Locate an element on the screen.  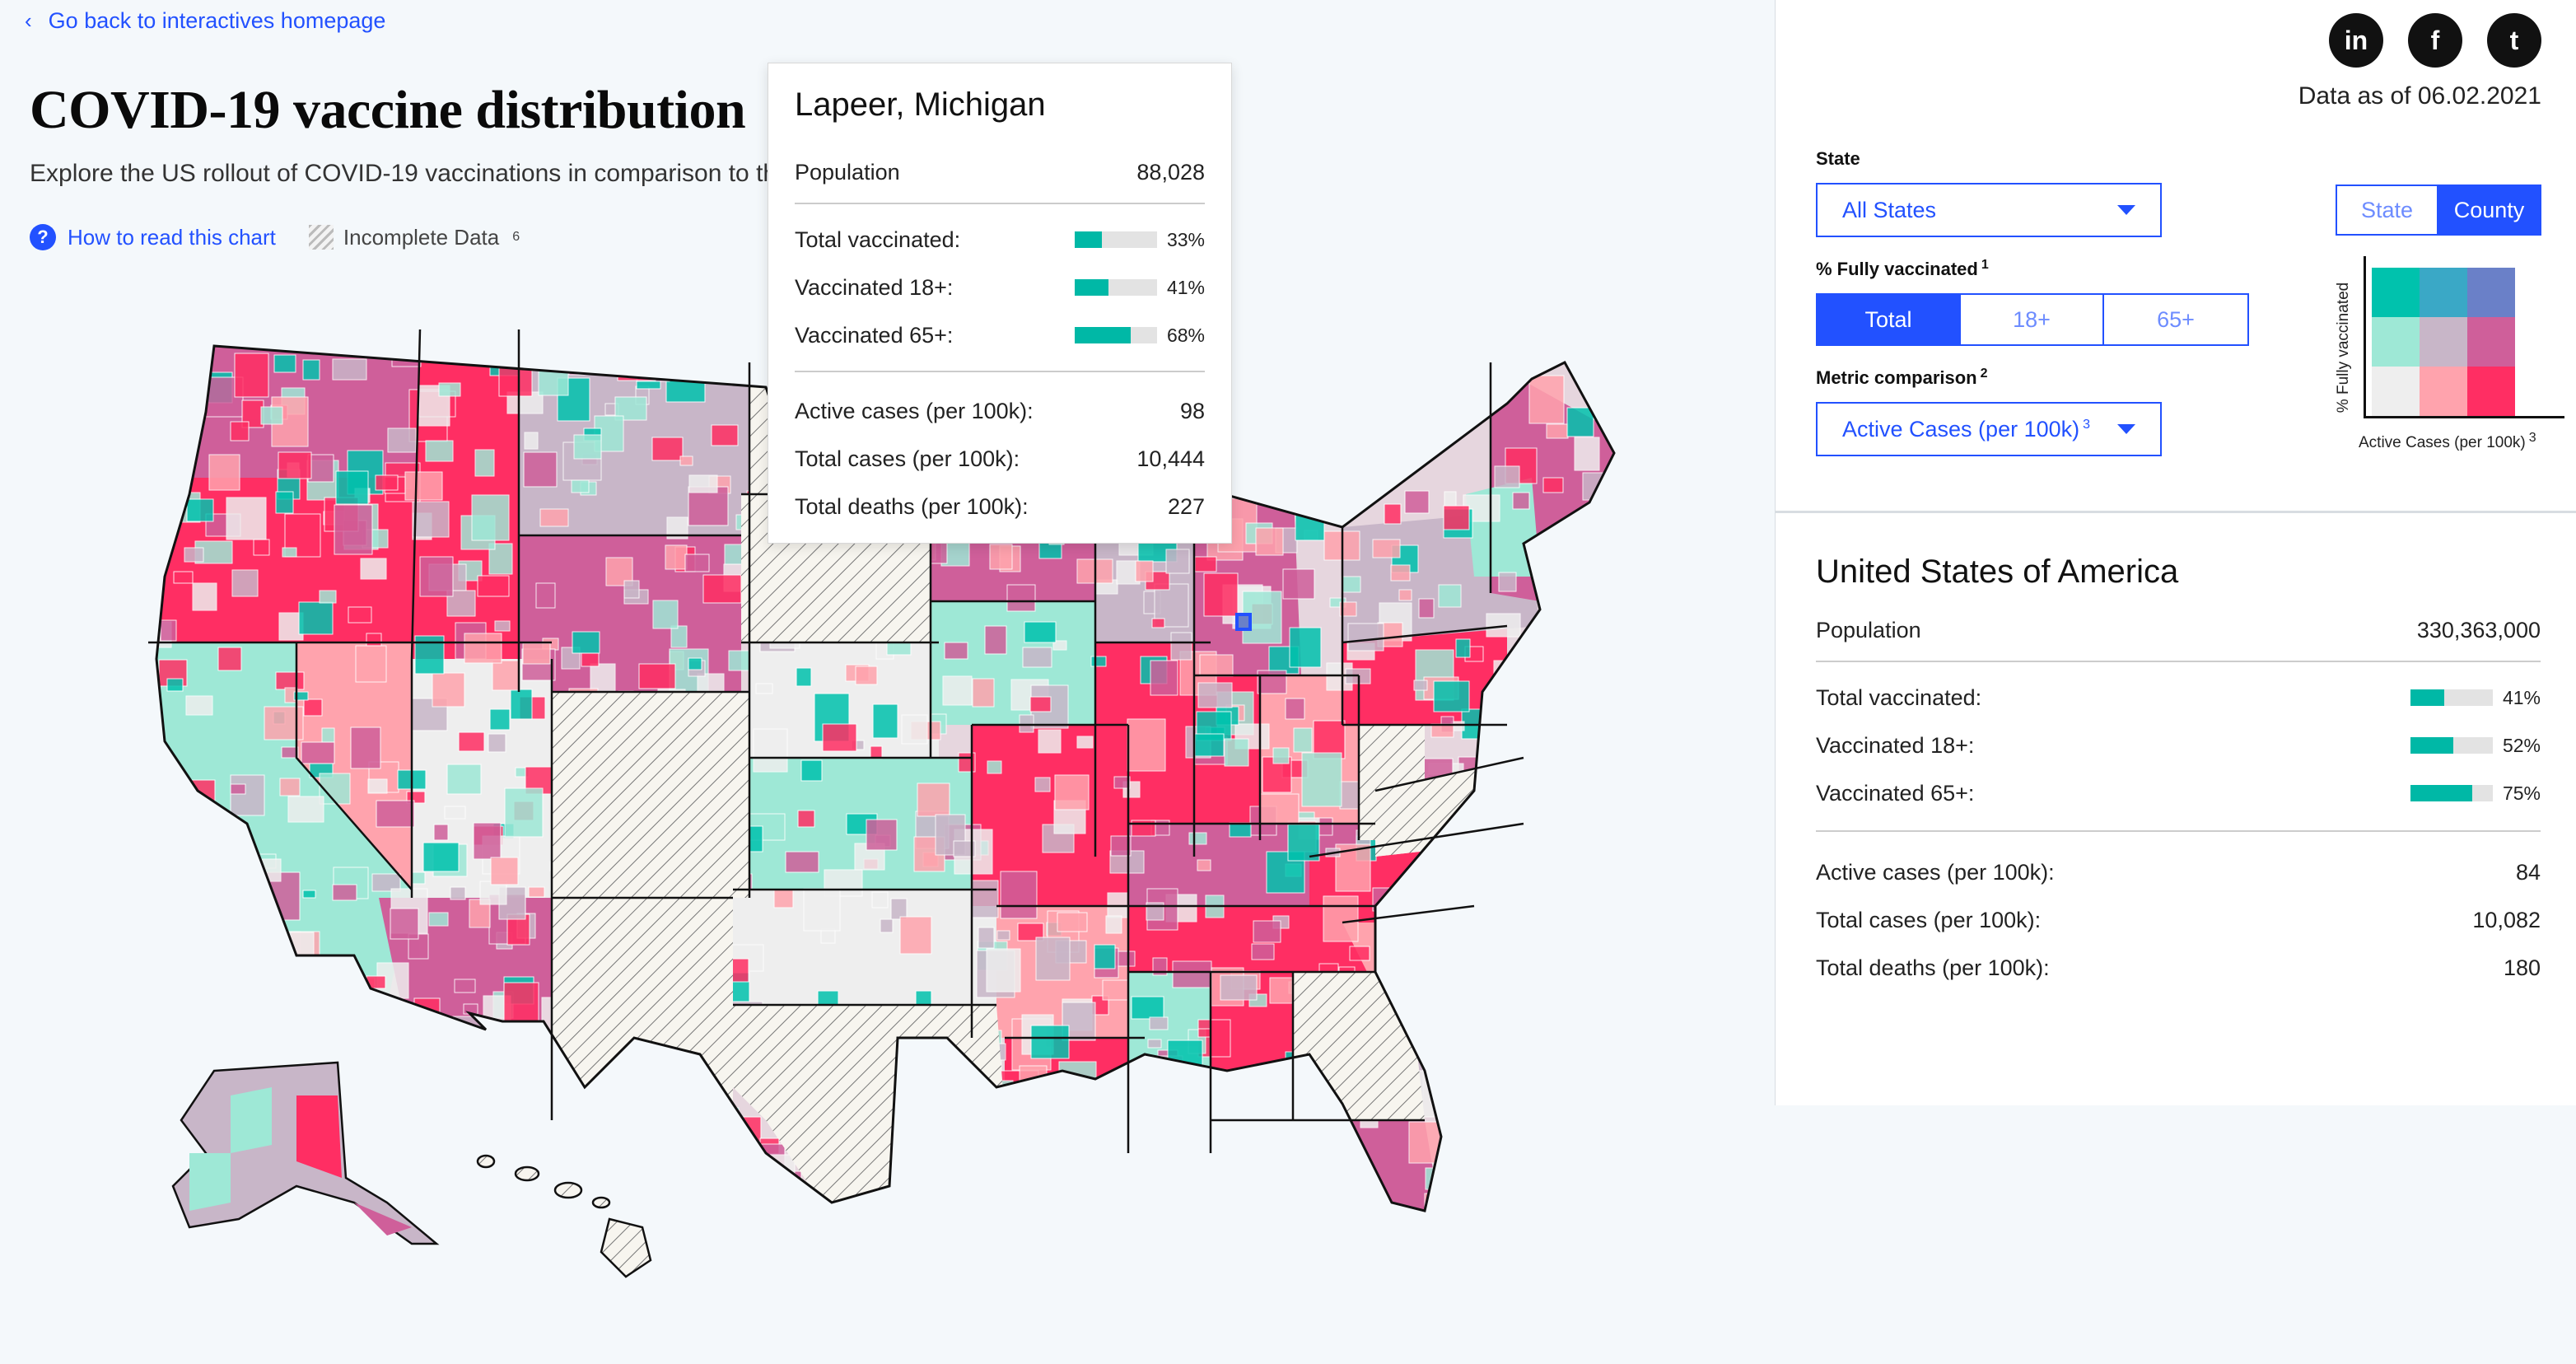
twitter-icon: t is located at coordinates (2514, 40).